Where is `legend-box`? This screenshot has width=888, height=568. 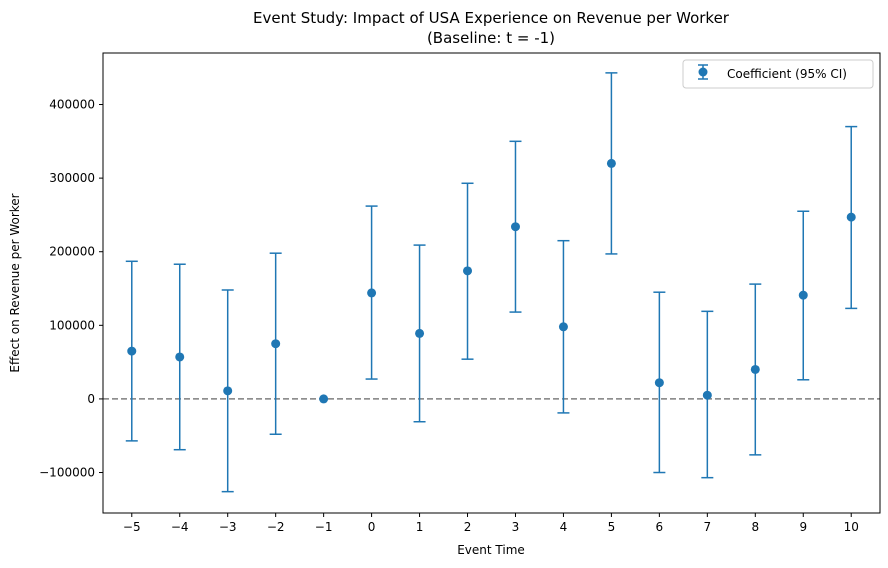 legend-box is located at coordinates (778, 74).